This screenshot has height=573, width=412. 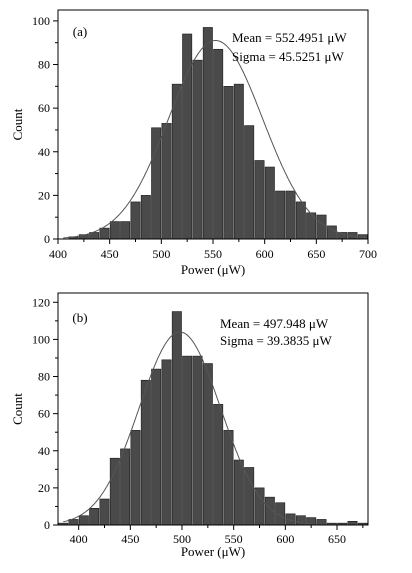 What do you see at coordinates (289, 37) in the screenshot?
I see `mean-annotation: Mean = 552.4951 μW` at bounding box center [289, 37].